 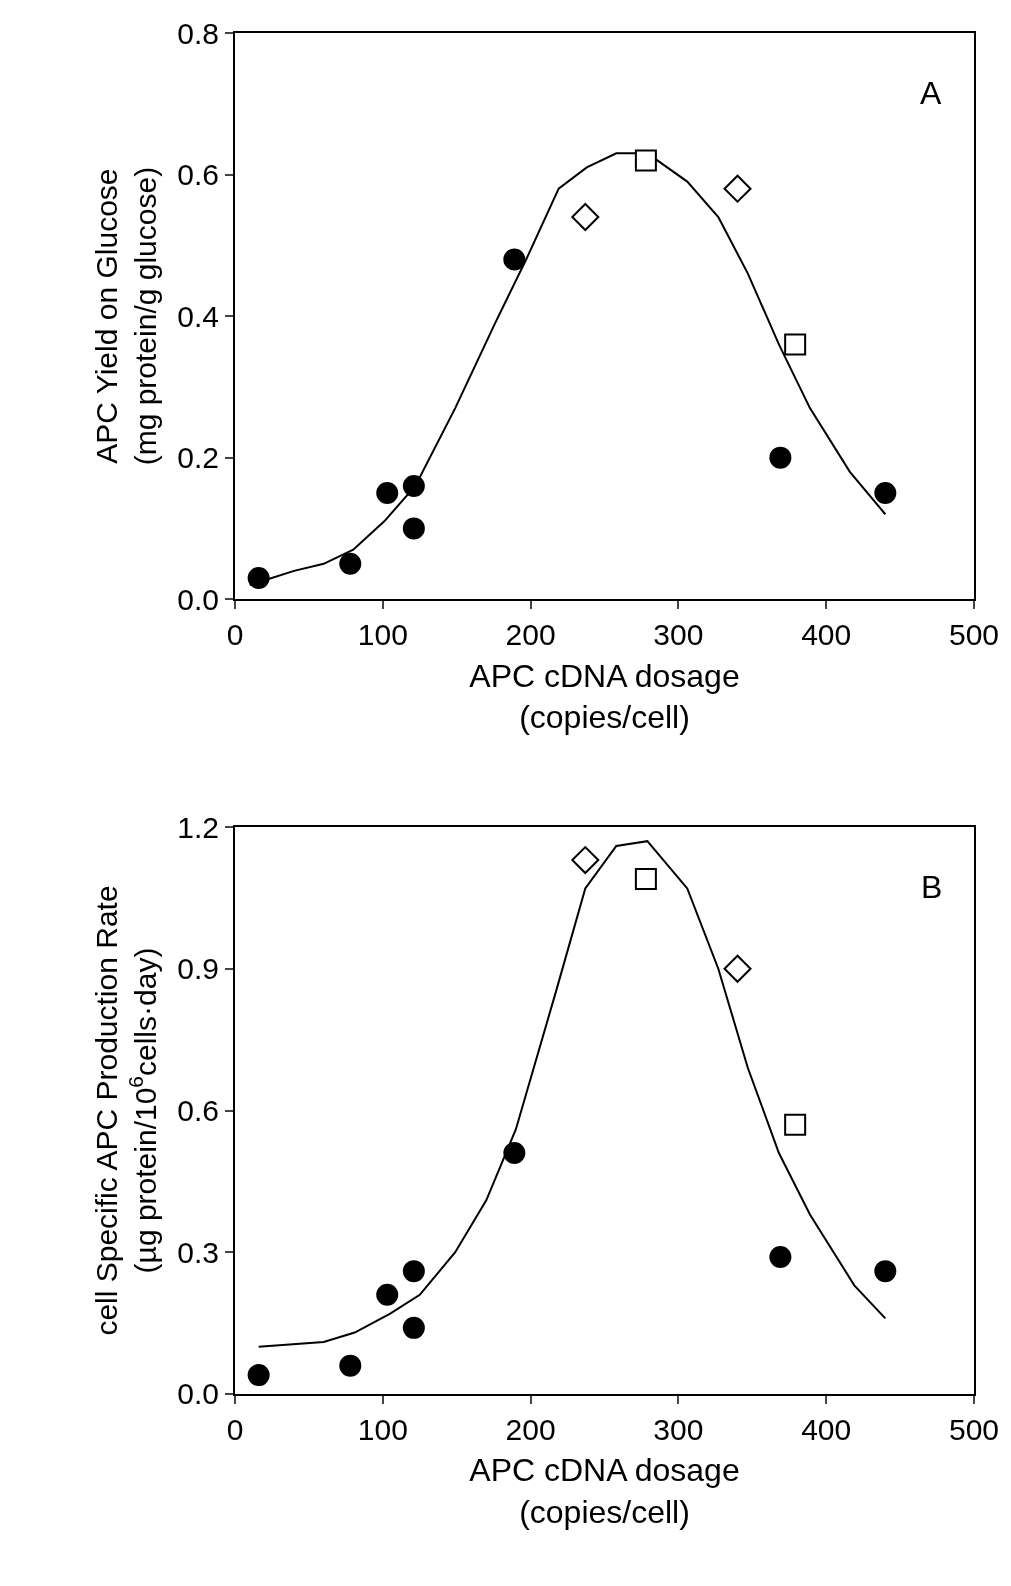 I want to click on y-tick-label: 0.2, so click(x=198, y=458).